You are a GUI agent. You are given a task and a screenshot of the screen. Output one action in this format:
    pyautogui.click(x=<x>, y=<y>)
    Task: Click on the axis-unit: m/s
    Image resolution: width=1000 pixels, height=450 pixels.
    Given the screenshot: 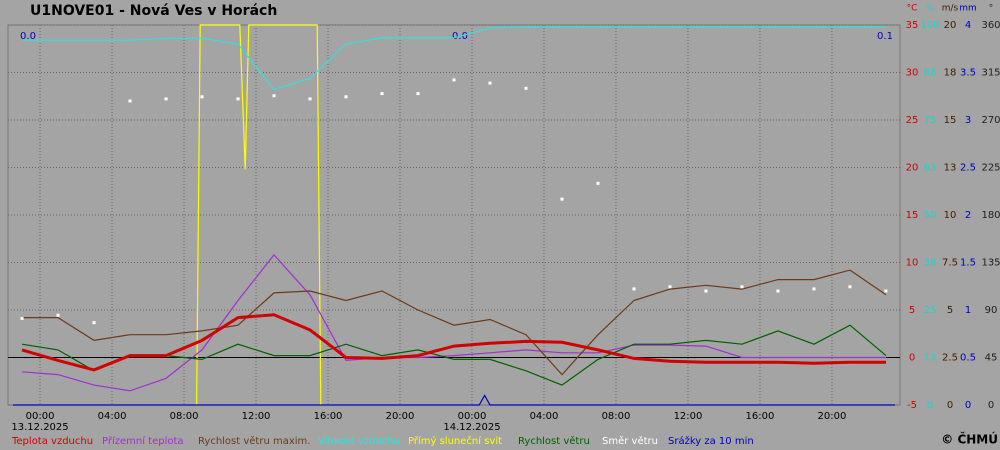 What is the action you would take?
    pyautogui.click(x=950, y=9)
    